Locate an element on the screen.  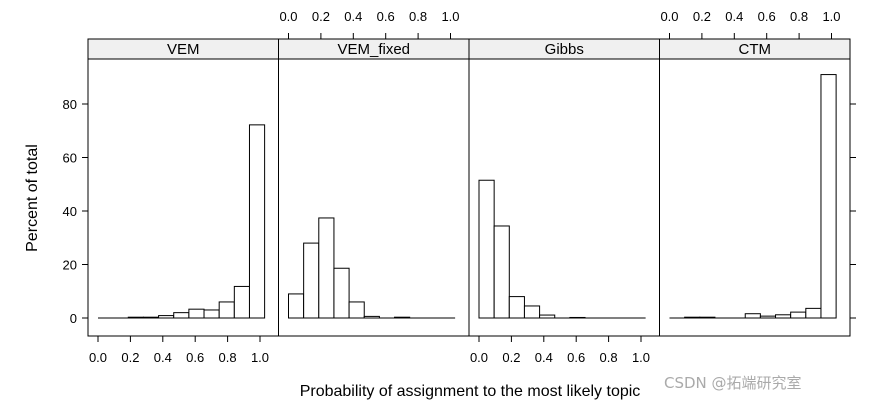
strip-label: VEM_fixed is located at coordinates (373, 49).